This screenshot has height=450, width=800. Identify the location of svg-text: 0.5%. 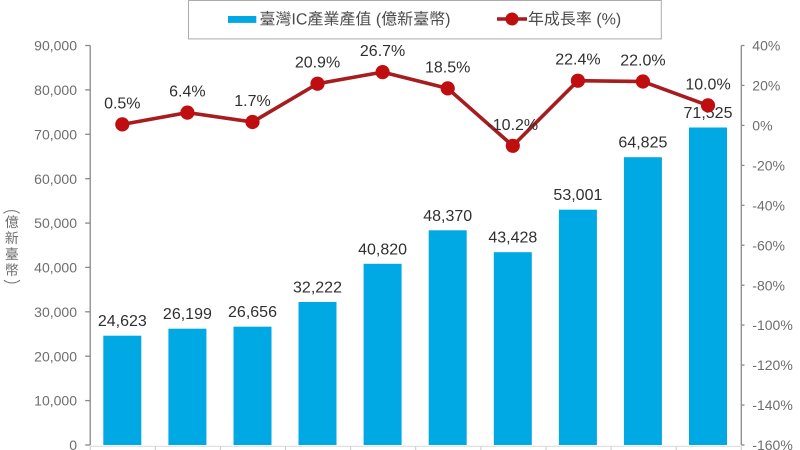
(122, 103).